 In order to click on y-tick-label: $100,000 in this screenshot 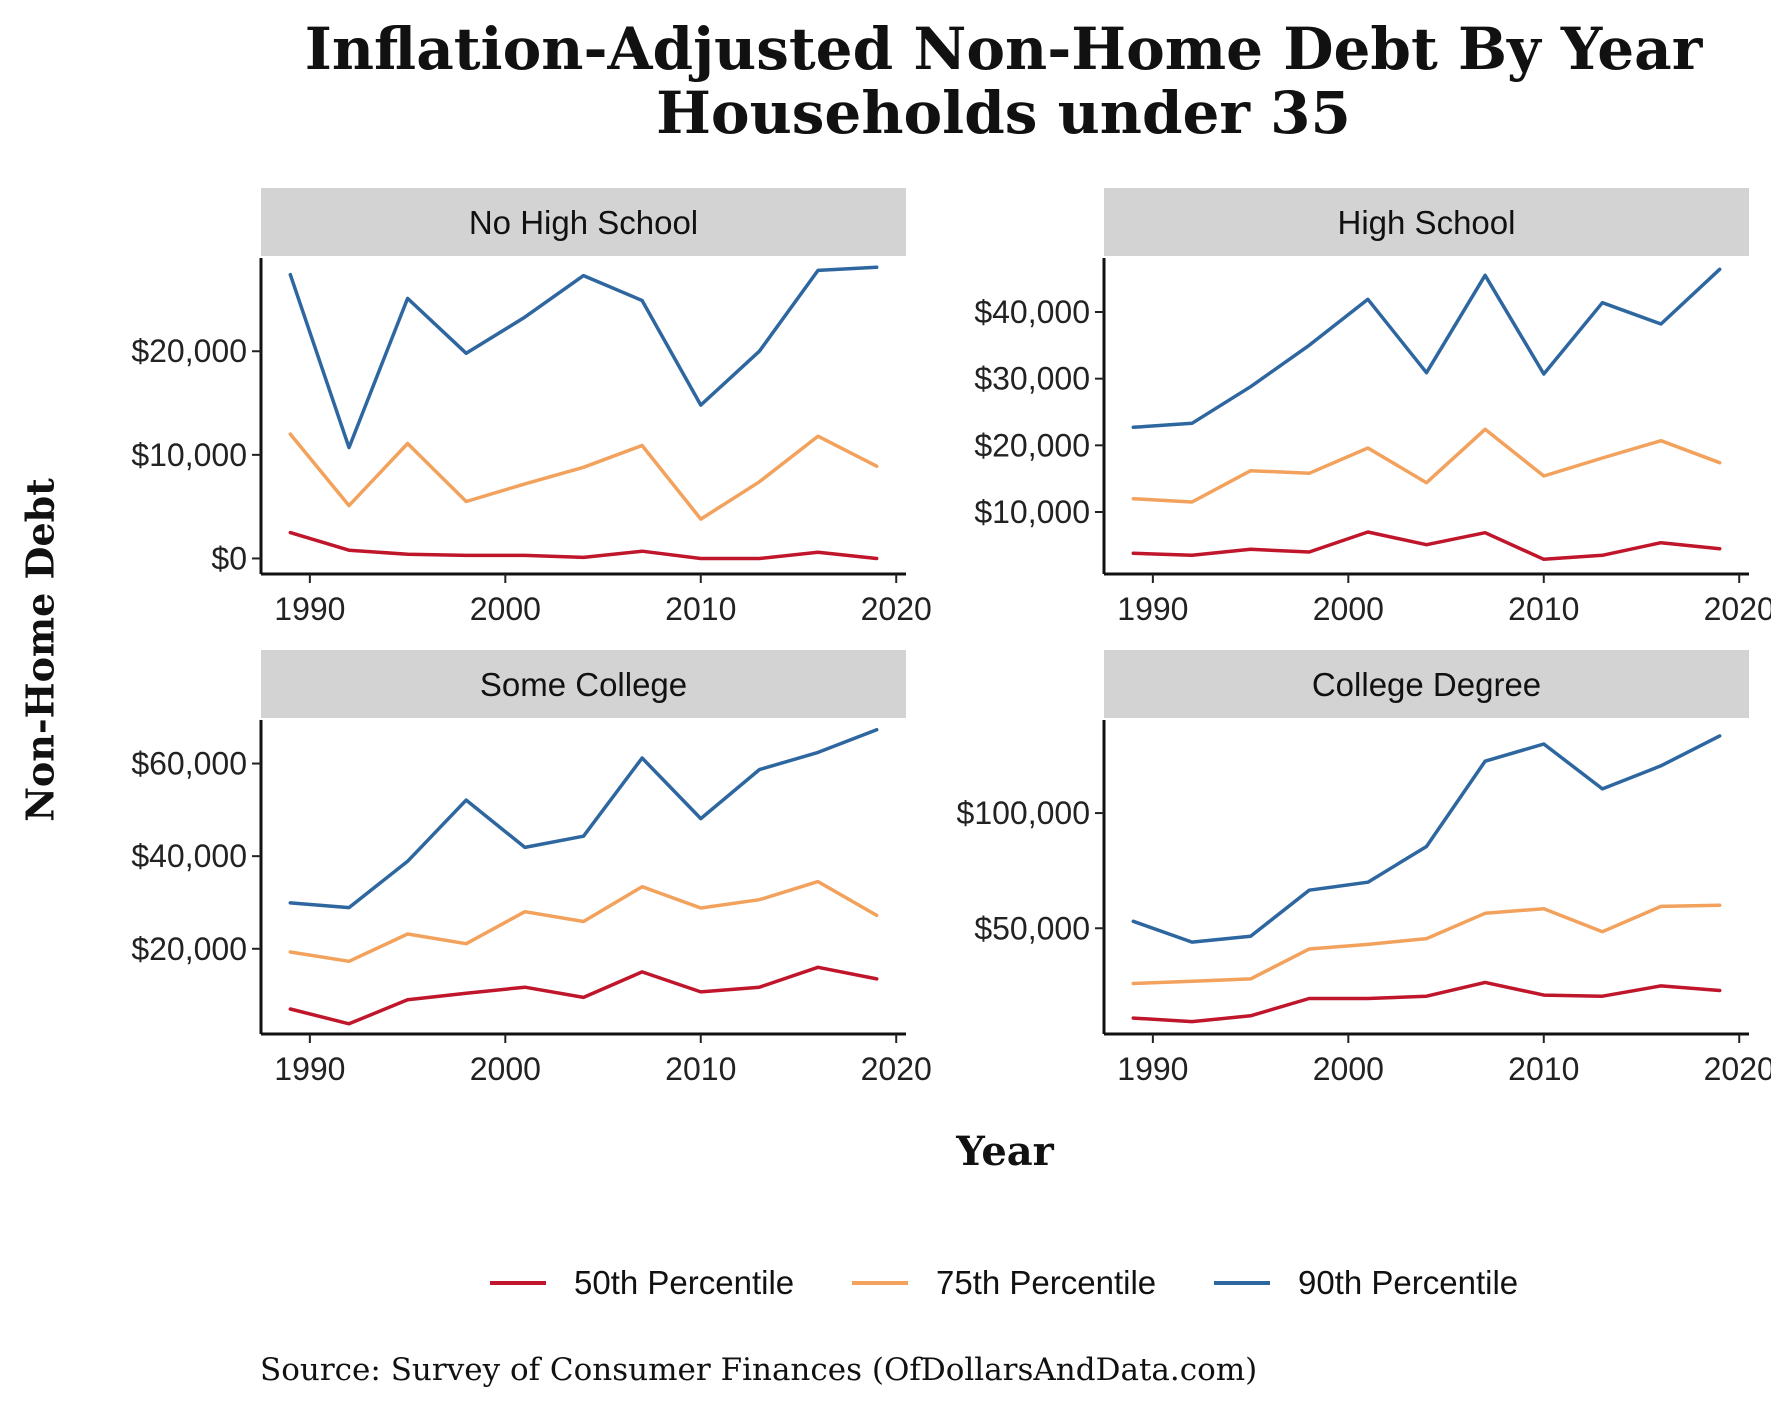, I will do `click(1023, 813)`.